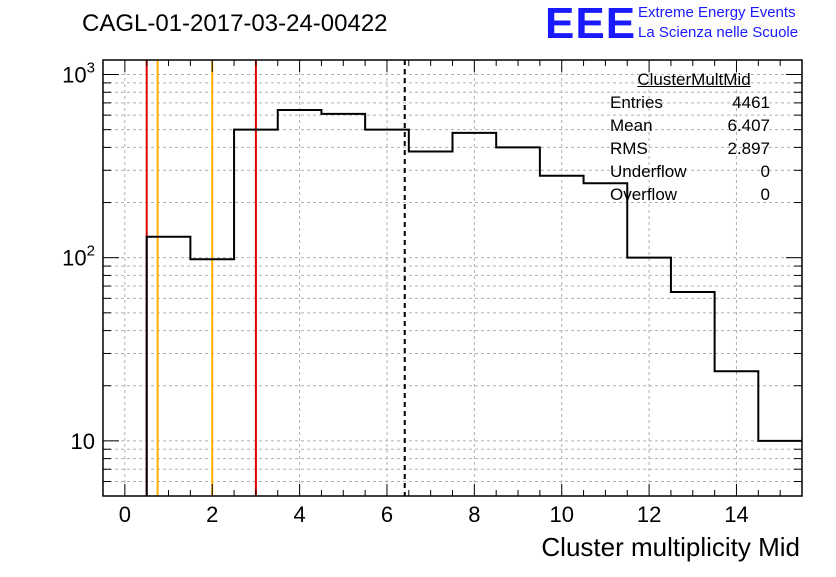  What do you see at coordinates (636, 102) in the screenshot?
I see `stats-label: Entries` at bounding box center [636, 102].